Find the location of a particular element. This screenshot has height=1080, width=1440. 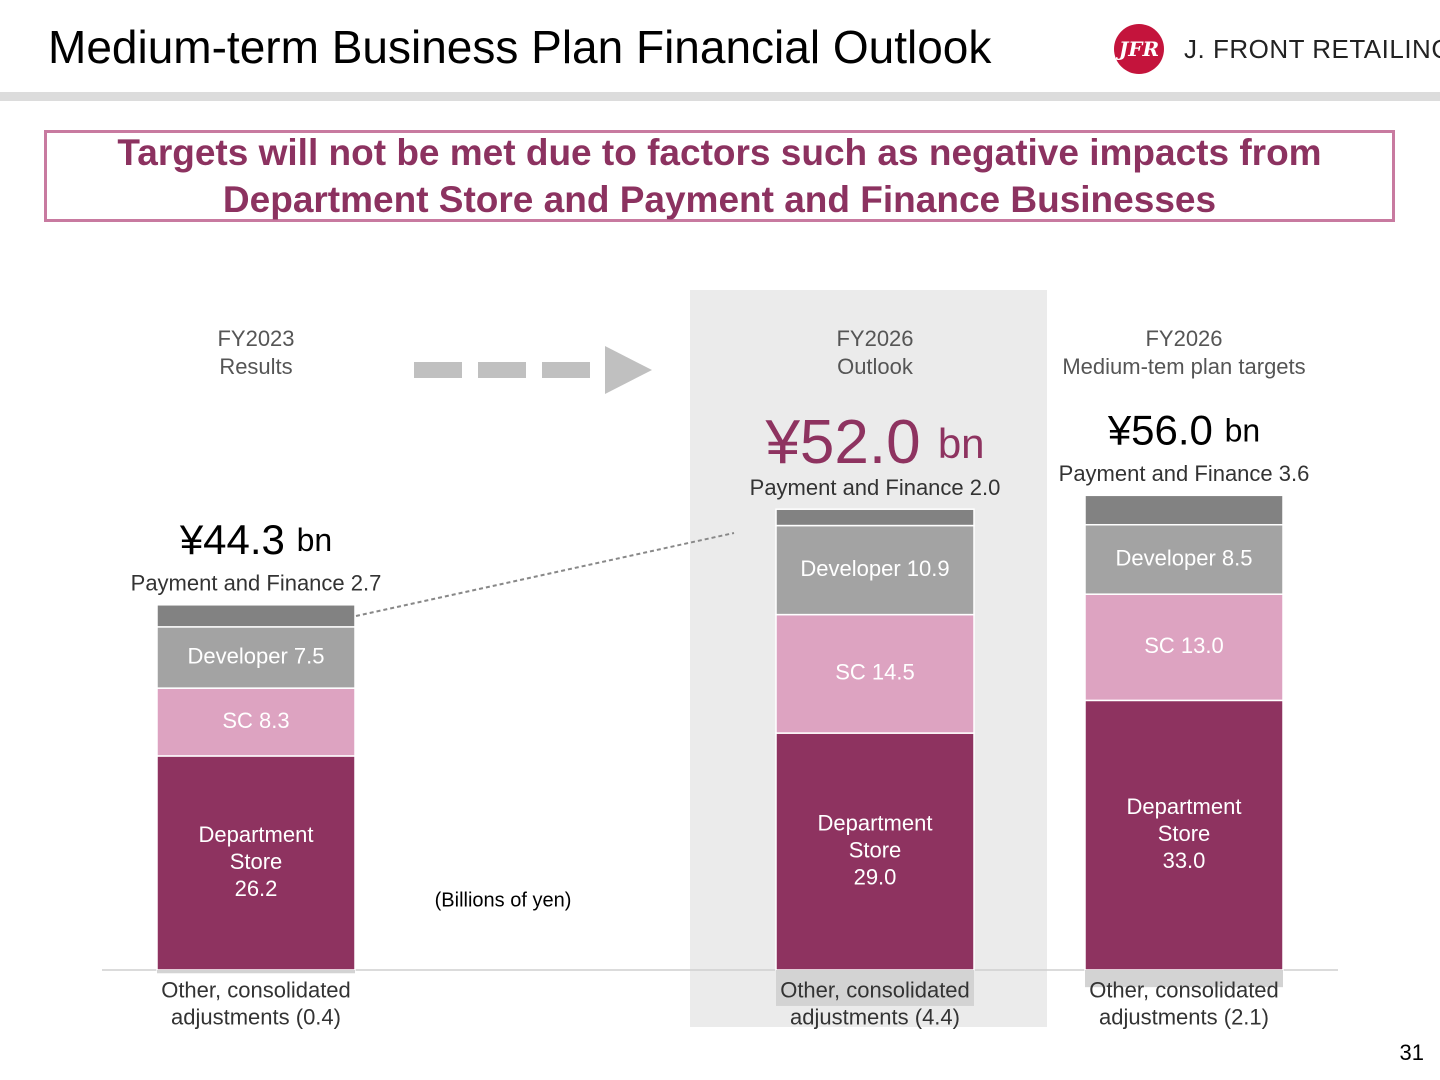

data-label-developer-1-1: Developer 7.5 is located at coordinates (256, 655).